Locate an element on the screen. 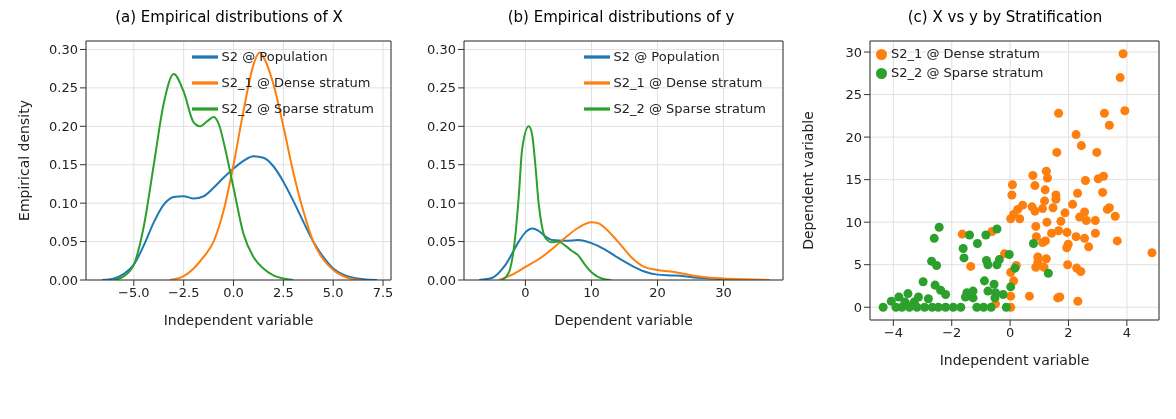 Image resolution: width=1176 pixels, height=419 pixels. x-tick-label: 10 is located at coordinates (591, 293).